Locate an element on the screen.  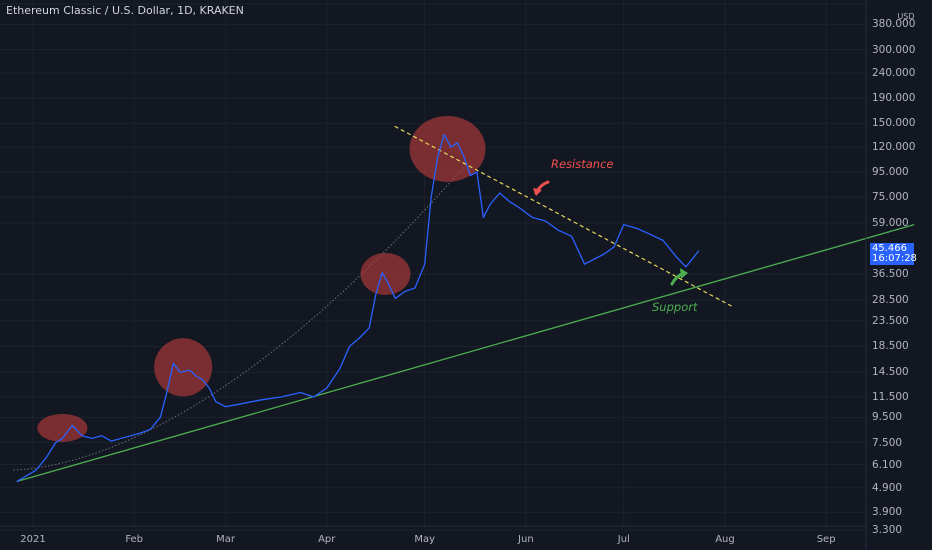
time-tick-label: 2021 is located at coordinates (33, 539).